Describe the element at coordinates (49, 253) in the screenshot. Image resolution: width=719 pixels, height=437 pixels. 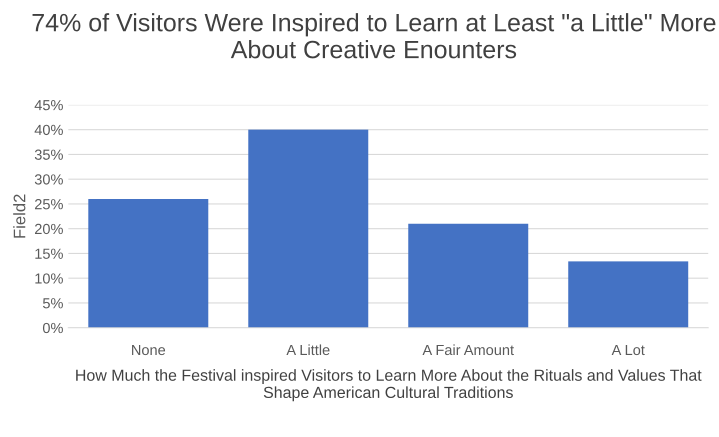
I see `y-tick-label: 15%` at that location.